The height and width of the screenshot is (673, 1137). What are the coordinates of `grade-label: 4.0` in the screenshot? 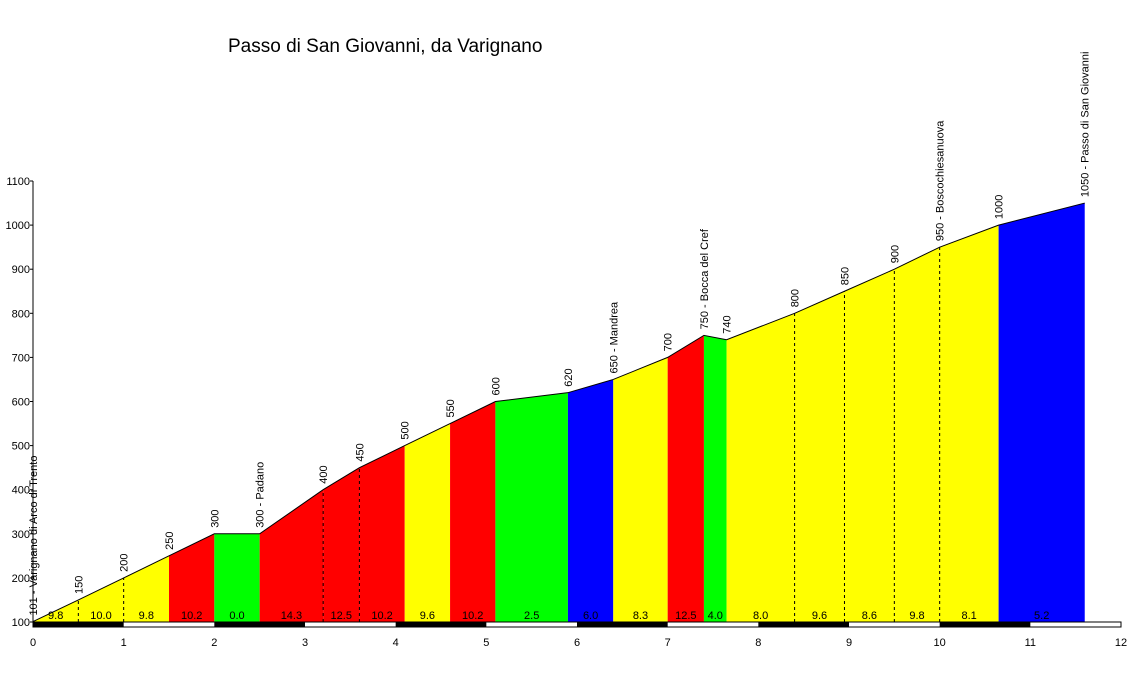 It's located at (715, 616).